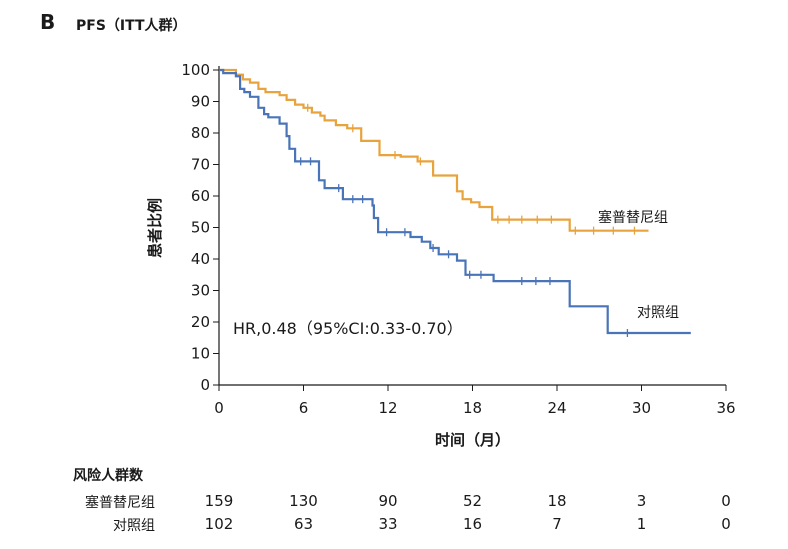 The width and height of the screenshot is (788, 549). I want to click on y-tick-label: 0, so click(205, 385).